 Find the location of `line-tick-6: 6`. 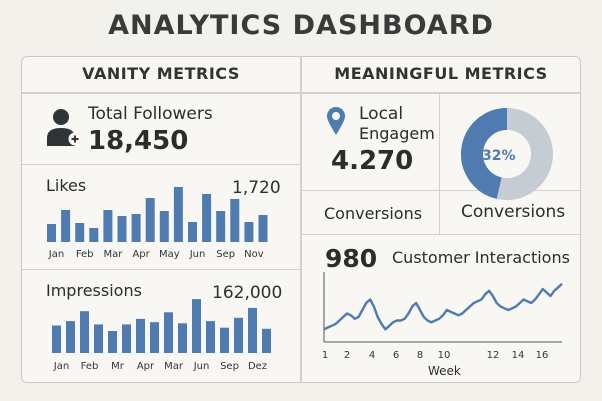

line-tick-6: 6 is located at coordinates (396, 355).